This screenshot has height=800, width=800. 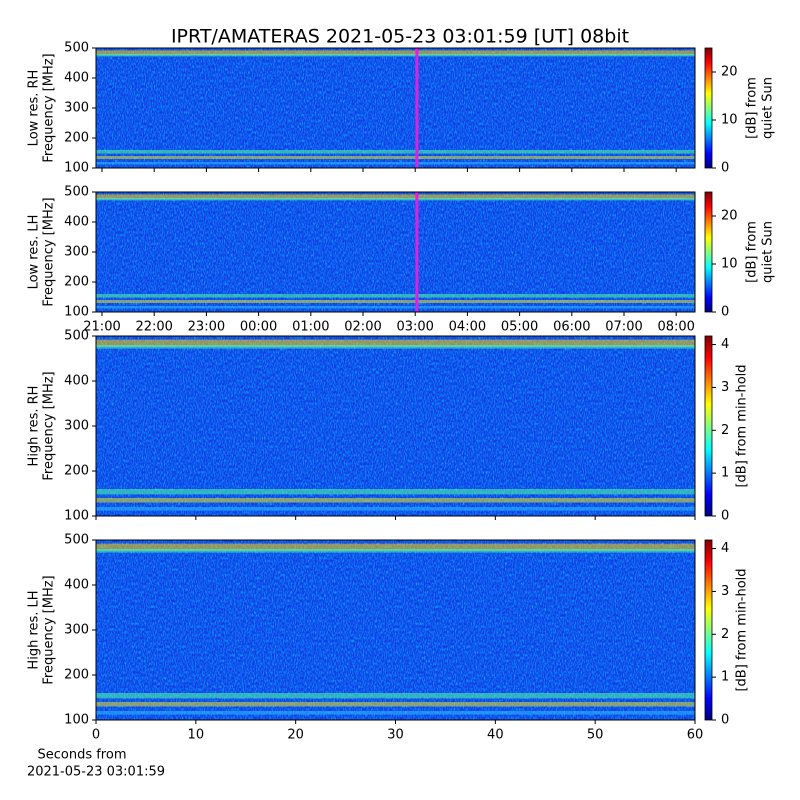 I want to click on x-tick-label: 21:00, so click(x=101, y=327).